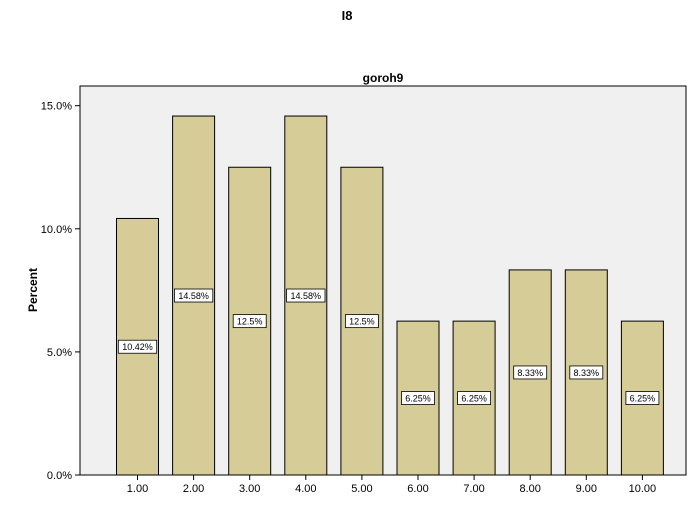 Image resolution: width=694 pixels, height=507 pixels. What do you see at coordinates (137, 347) in the screenshot?
I see `data-label: 10.42%` at bounding box center [137, 347].